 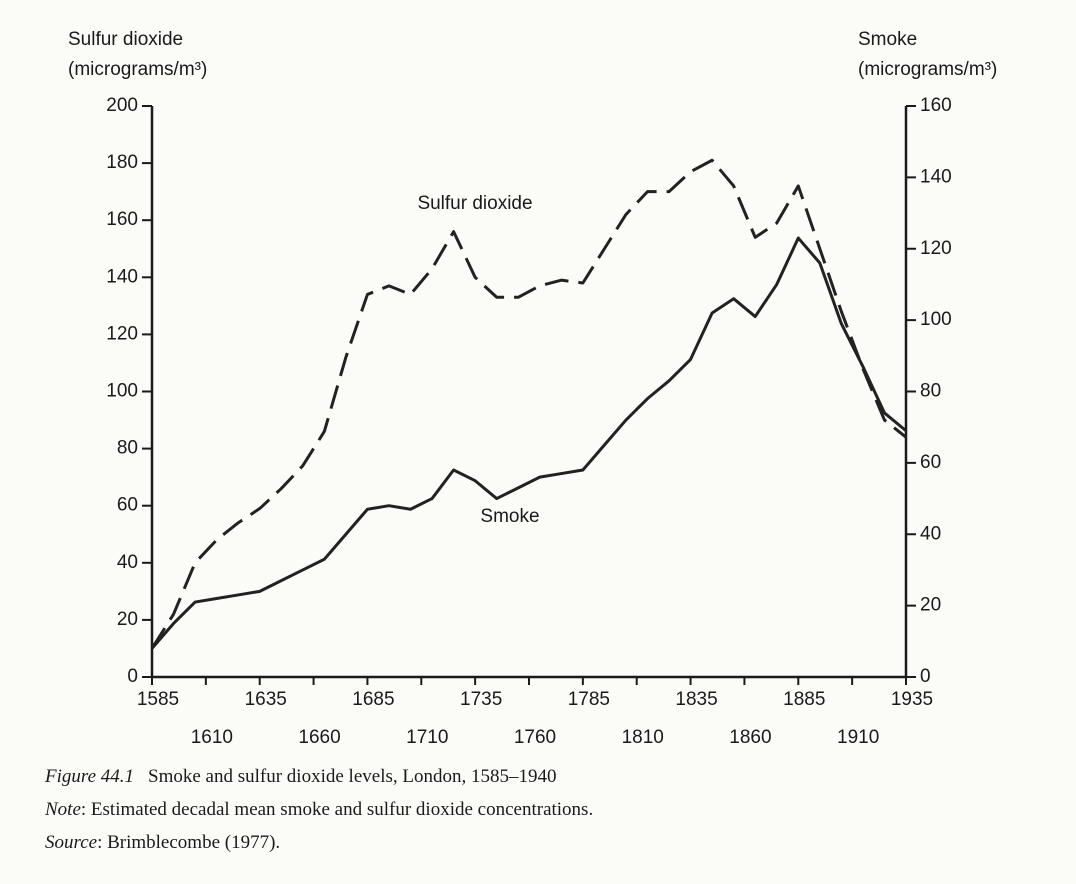 What do you see at coordinates (509, 516) in the screenshot?
I see `series-label: Smoke` at bounding box center [509, 516].